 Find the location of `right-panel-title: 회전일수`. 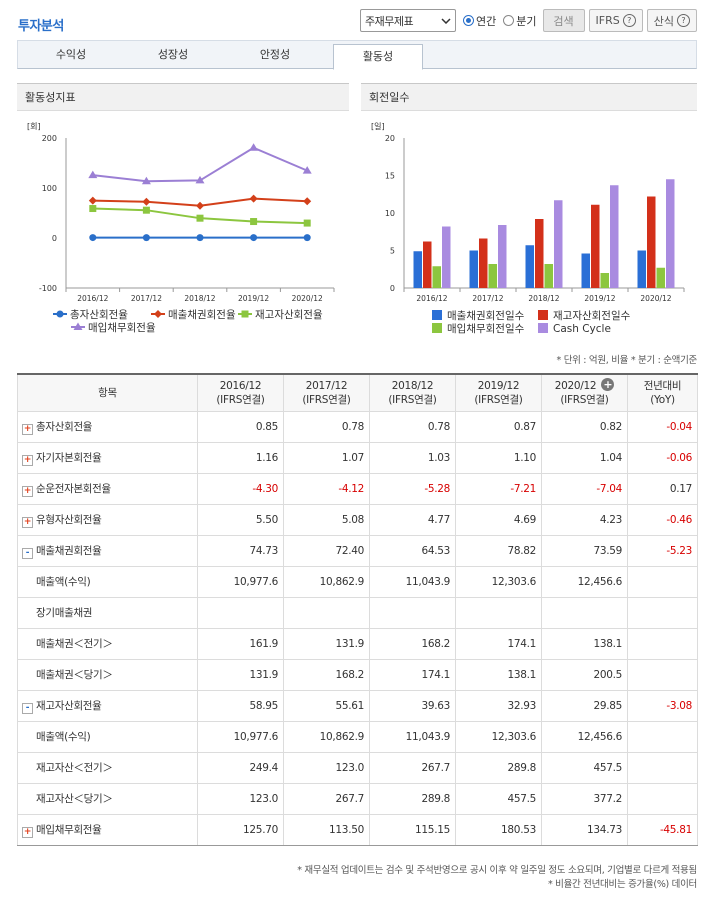

right-panel-title: 회전일수 is located at coordinates (529, 97).